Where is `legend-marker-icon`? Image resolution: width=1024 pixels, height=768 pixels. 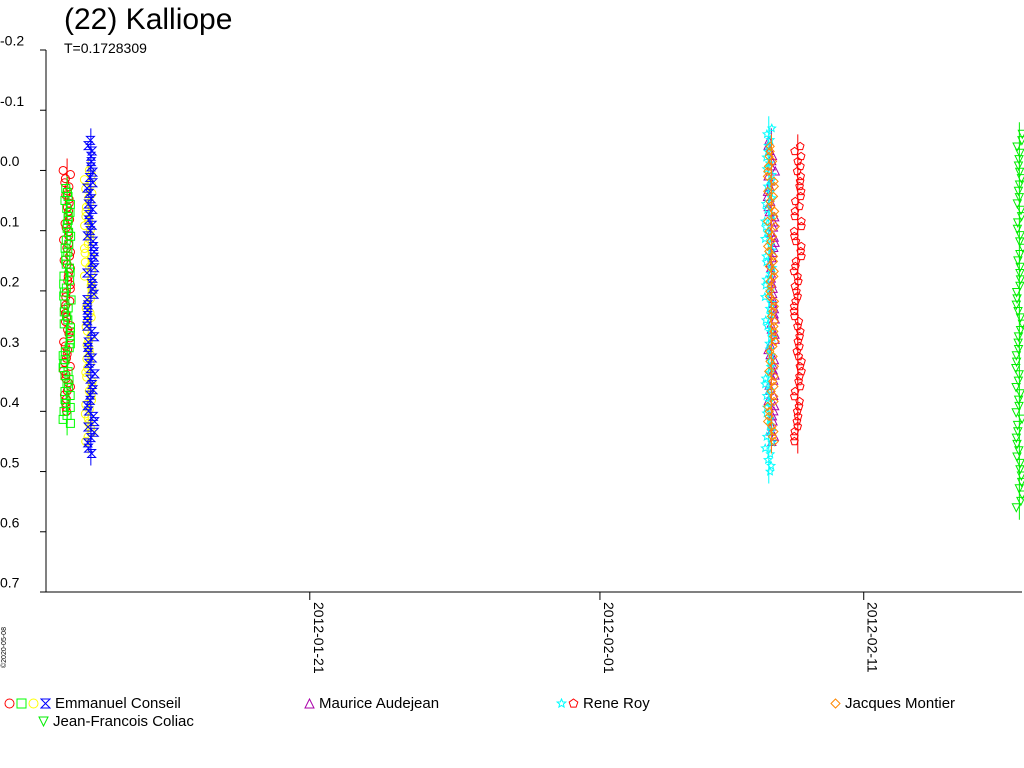
legend-marker-icon is located at coordinates (43, 721).